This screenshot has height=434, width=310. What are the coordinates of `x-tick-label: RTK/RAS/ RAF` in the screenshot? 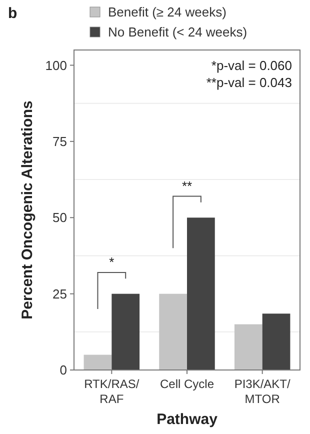 It's located at (112, 391).